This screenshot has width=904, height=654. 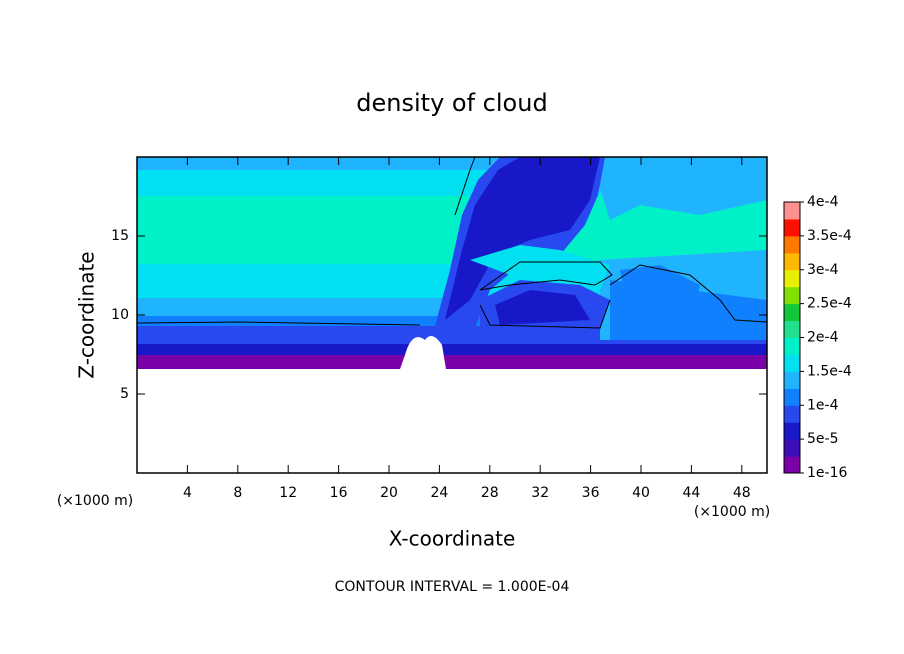 I want to click on colorbar-tick-label: 5e-5, so click(x=822, y=439).